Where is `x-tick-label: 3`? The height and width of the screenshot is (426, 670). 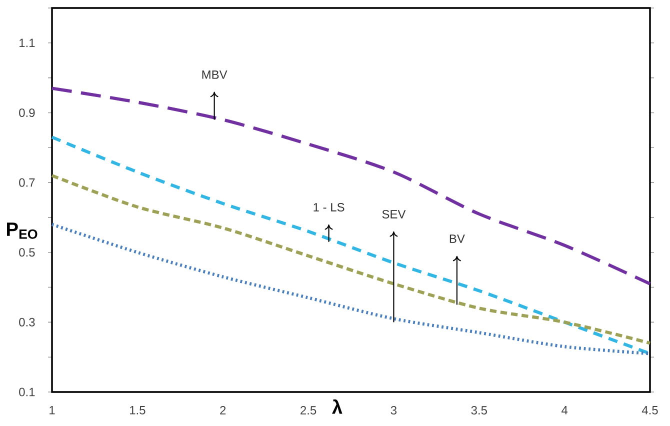
x-tick-label: 3 is located at coordinates (393, 410).